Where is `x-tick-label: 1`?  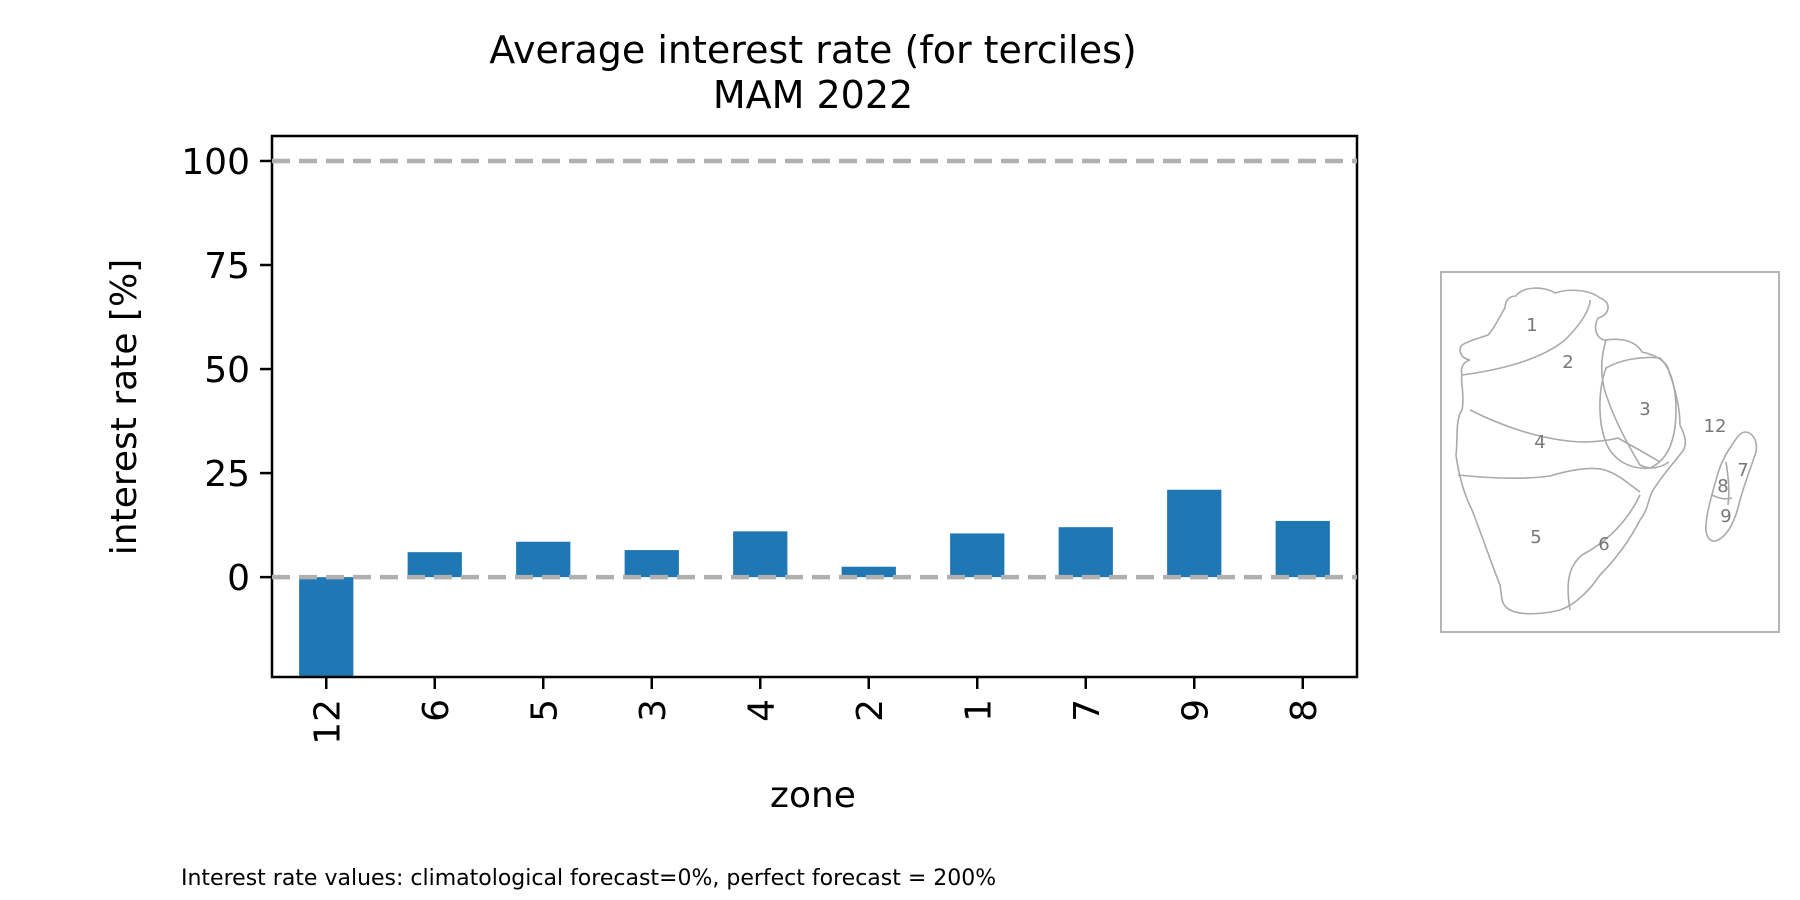
x-tick-label: 1 is located at coordinates (978, 710).